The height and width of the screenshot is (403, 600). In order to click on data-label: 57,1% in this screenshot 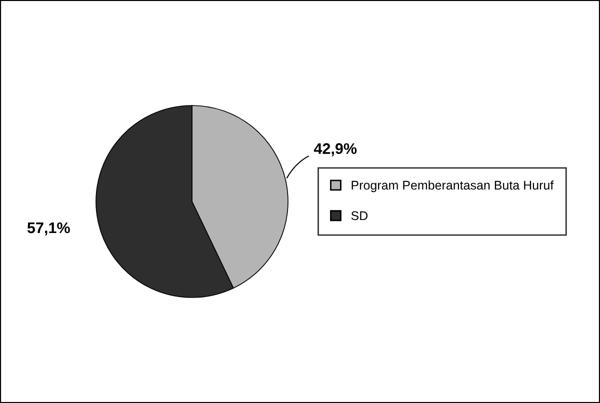, I will do `click(48, 229)`.